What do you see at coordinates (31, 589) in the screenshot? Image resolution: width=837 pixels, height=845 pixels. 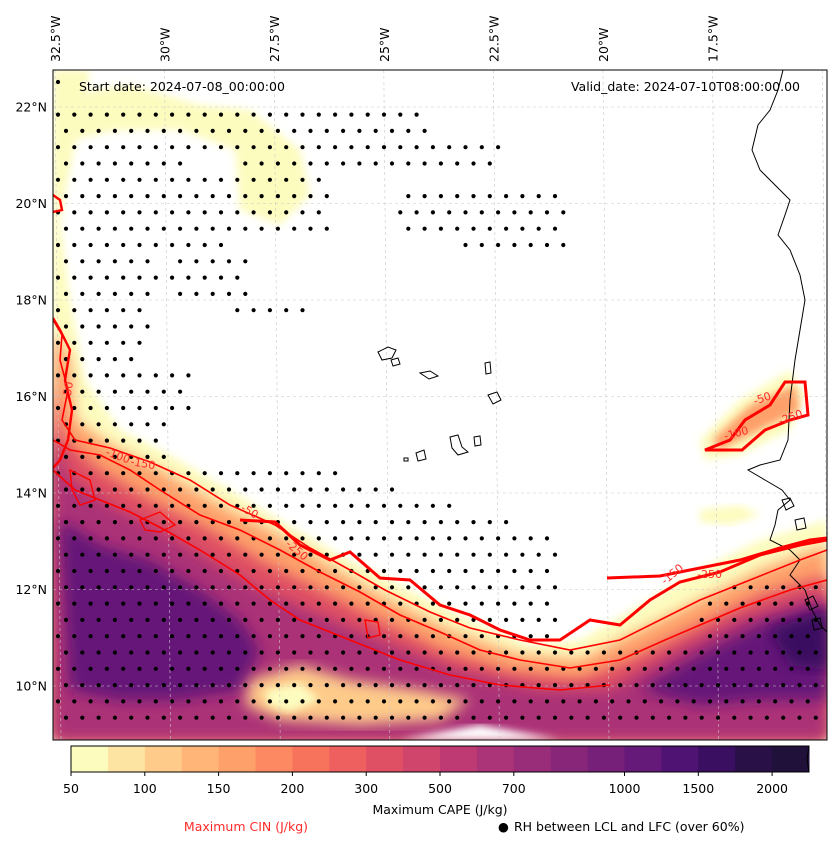 I see `lat-tick-label: 12°N` at bounding box center [31, 589].